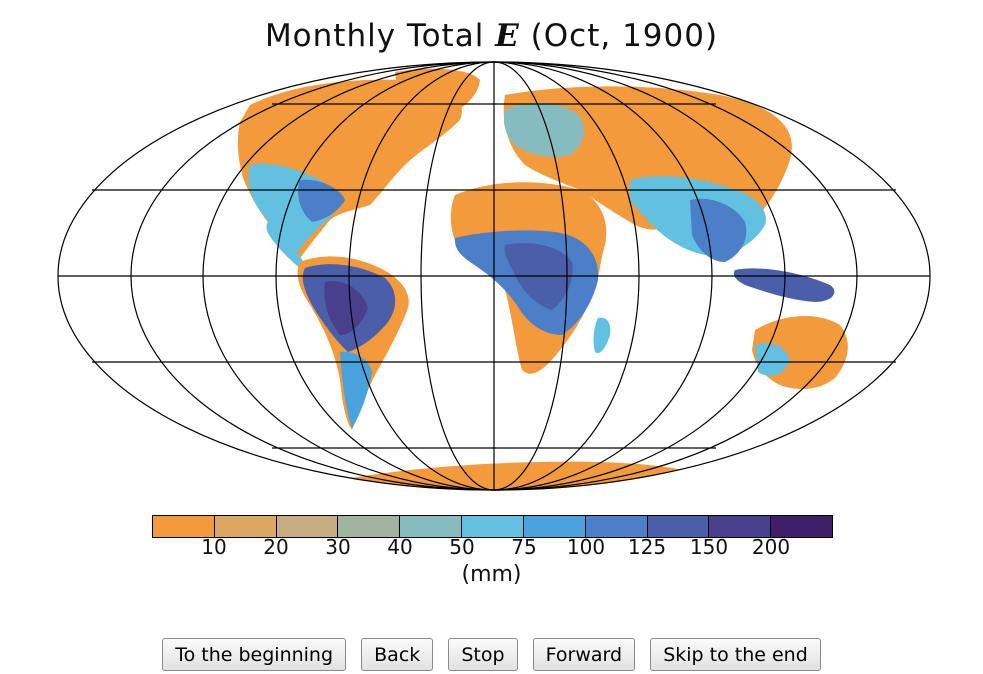 The height and width of the screenshot is (674, 983). What do you see at coordinates (276, 547) in the screenshot?
I see `legend-tick: 20` at bounding box center [276, 547].